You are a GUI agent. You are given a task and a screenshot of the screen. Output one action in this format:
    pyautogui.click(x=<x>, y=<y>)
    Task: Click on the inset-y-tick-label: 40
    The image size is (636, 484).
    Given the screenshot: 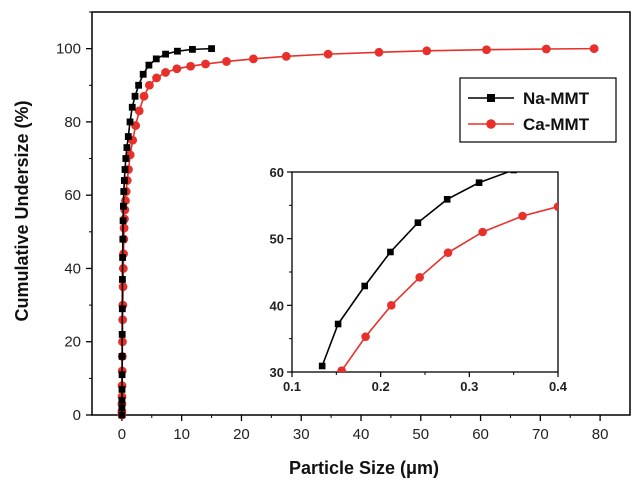 What is the action you would take?
    pyautogui.click(x=277, y=305)
    